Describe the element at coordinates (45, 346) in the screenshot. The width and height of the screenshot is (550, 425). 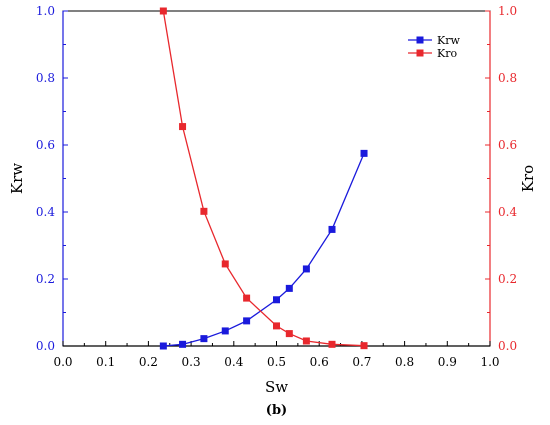
I see `left-tick-label: 0.0` at that location.